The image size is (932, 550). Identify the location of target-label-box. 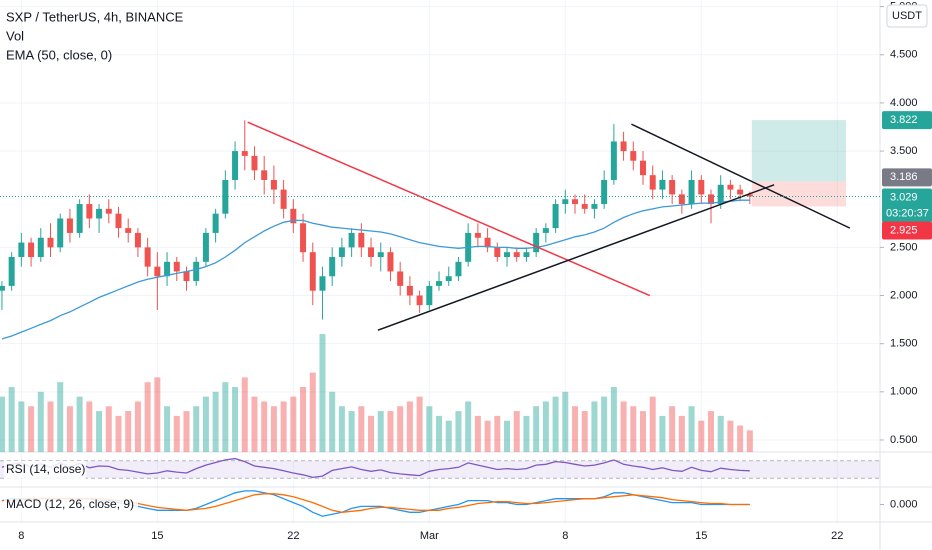
(907, 120).